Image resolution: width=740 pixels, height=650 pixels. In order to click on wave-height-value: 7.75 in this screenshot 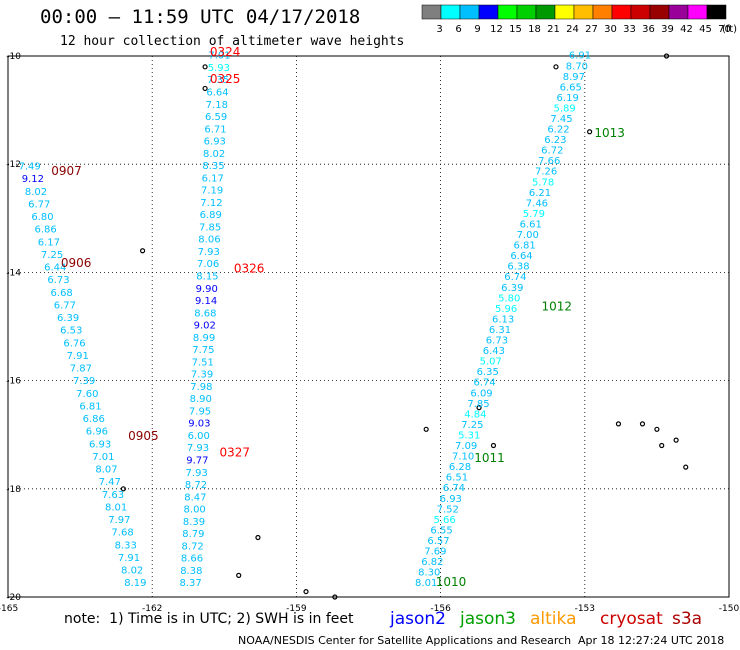, I will do `click(203, 350)`.